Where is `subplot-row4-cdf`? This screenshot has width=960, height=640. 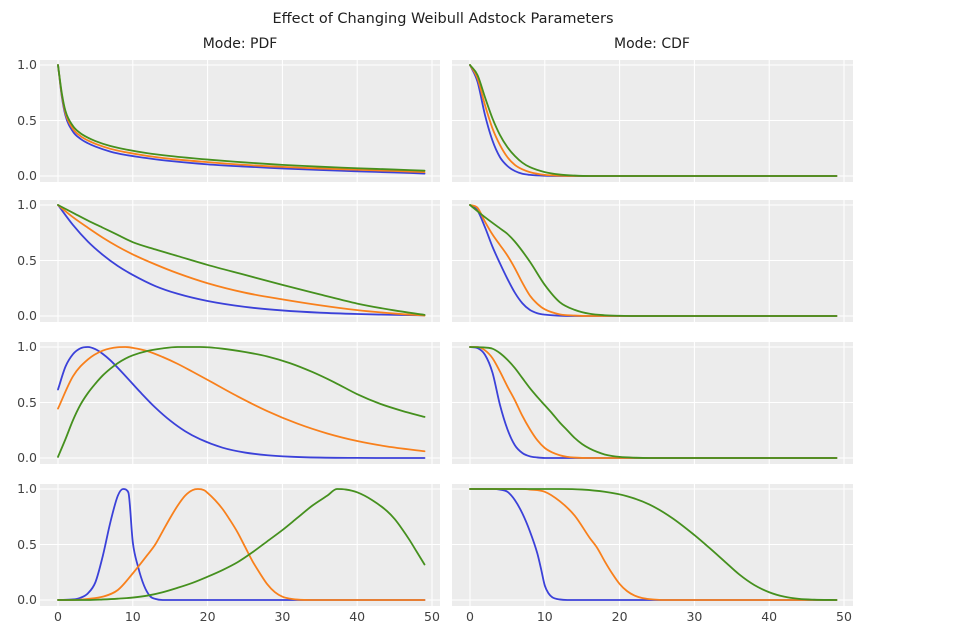
subplot-row4-cdf is located at coordinates (652, 545).